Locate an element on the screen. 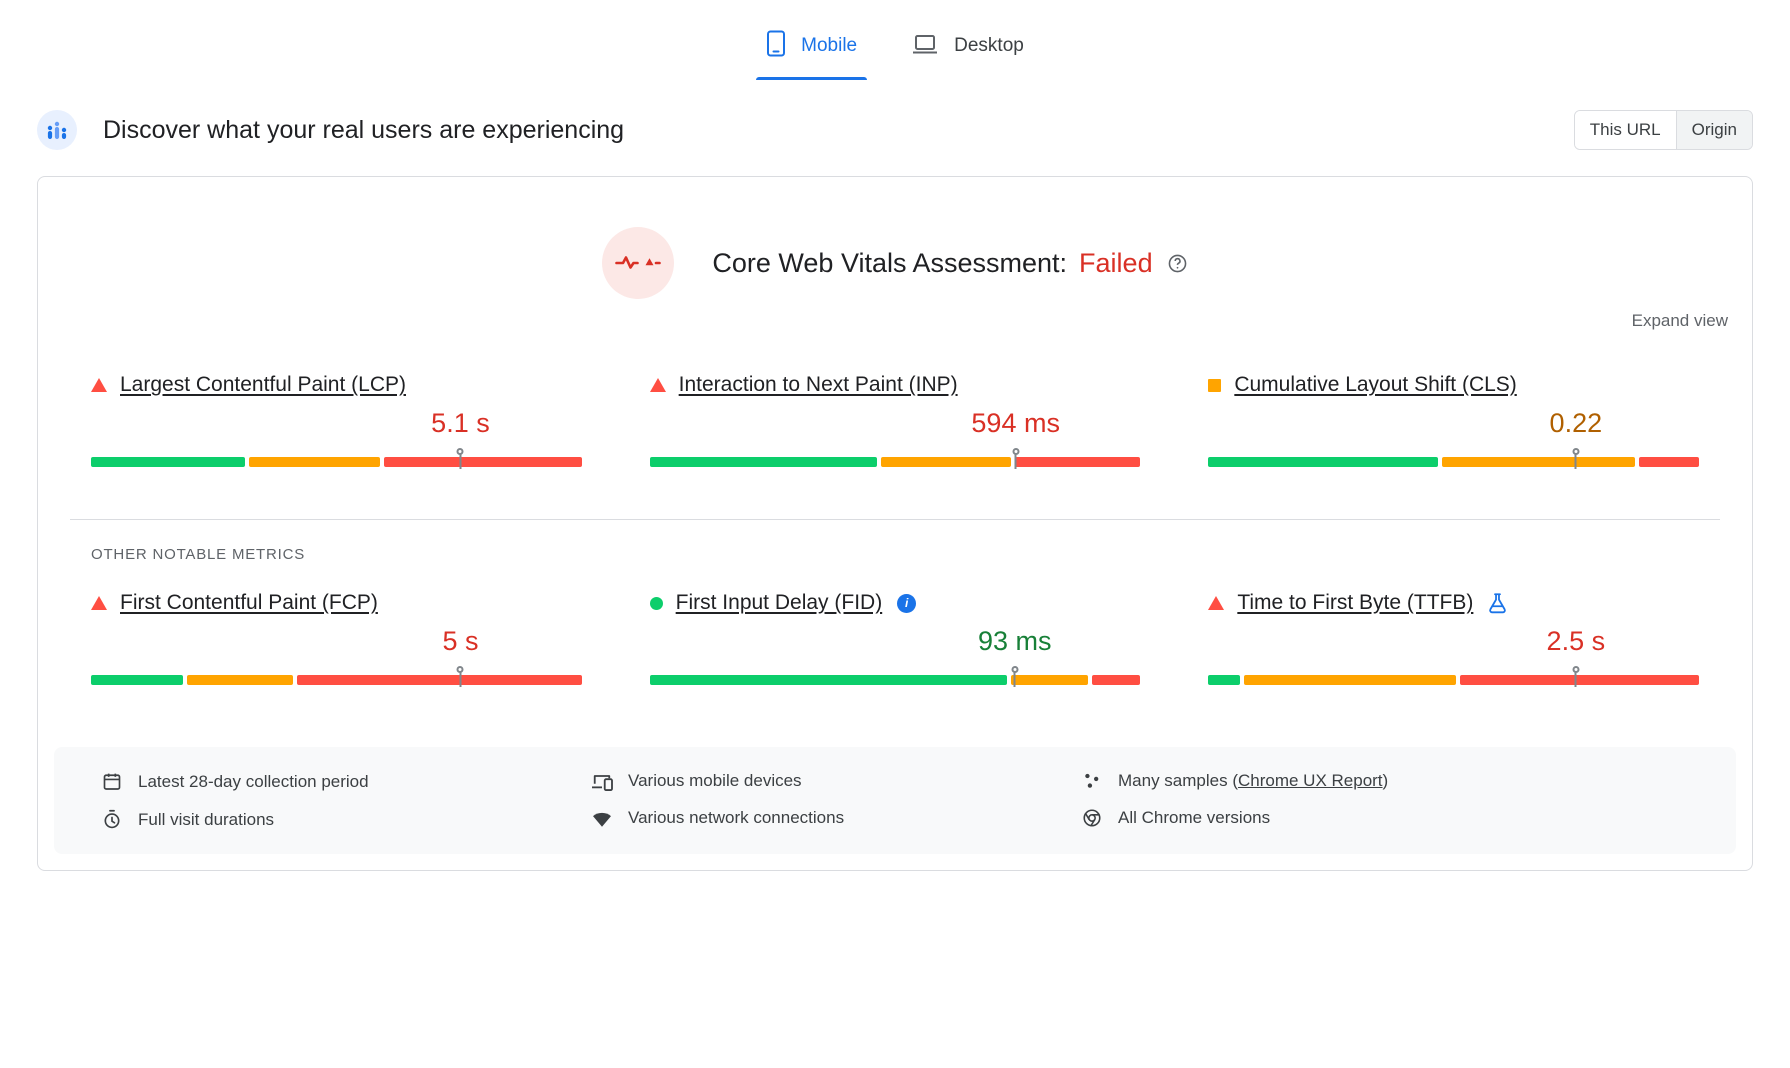 The height and width of the screenshot is (1068, 1790). metric-name-link: Time to First Byte (TTFB) is located at coordinates (1355, 602).